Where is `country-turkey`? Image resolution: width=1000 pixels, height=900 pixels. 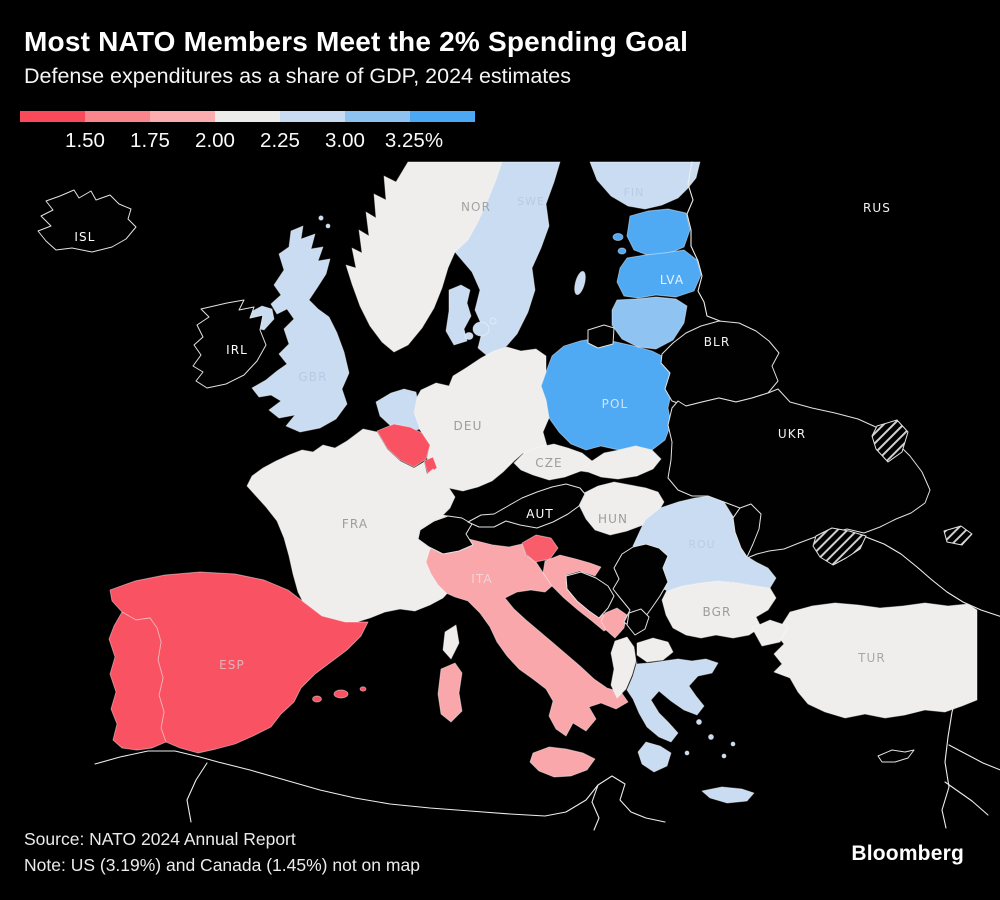 country-turkey is located at coordinates (875, 660).